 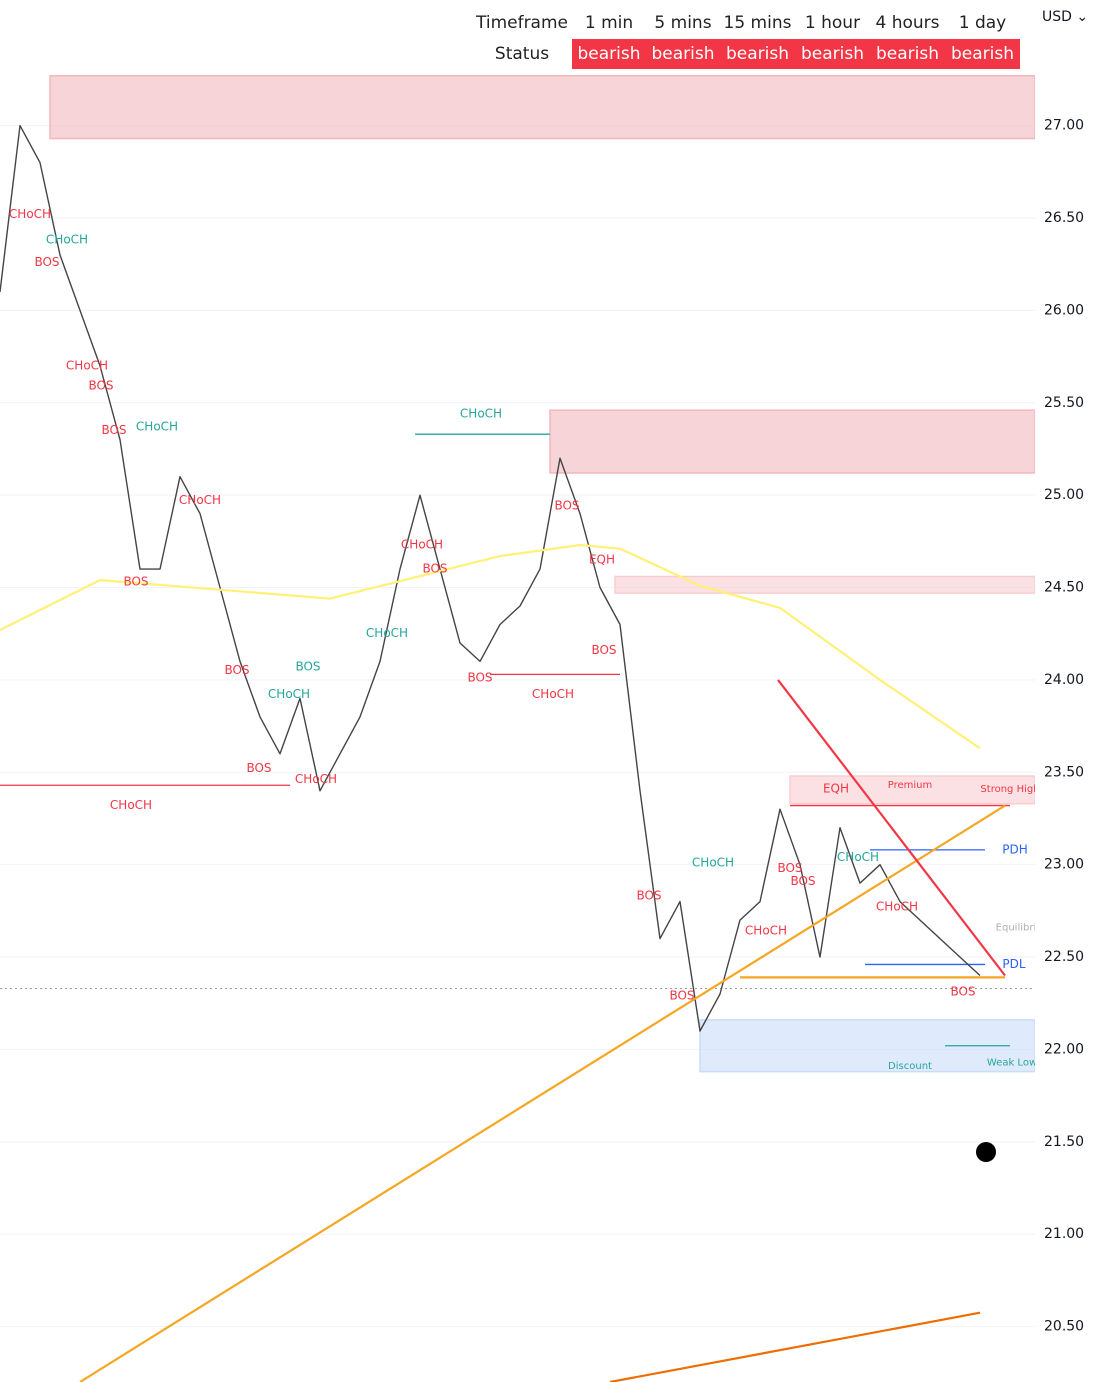 I want to click on y-tick-label: 26.50, so click(x=1064, y=218).